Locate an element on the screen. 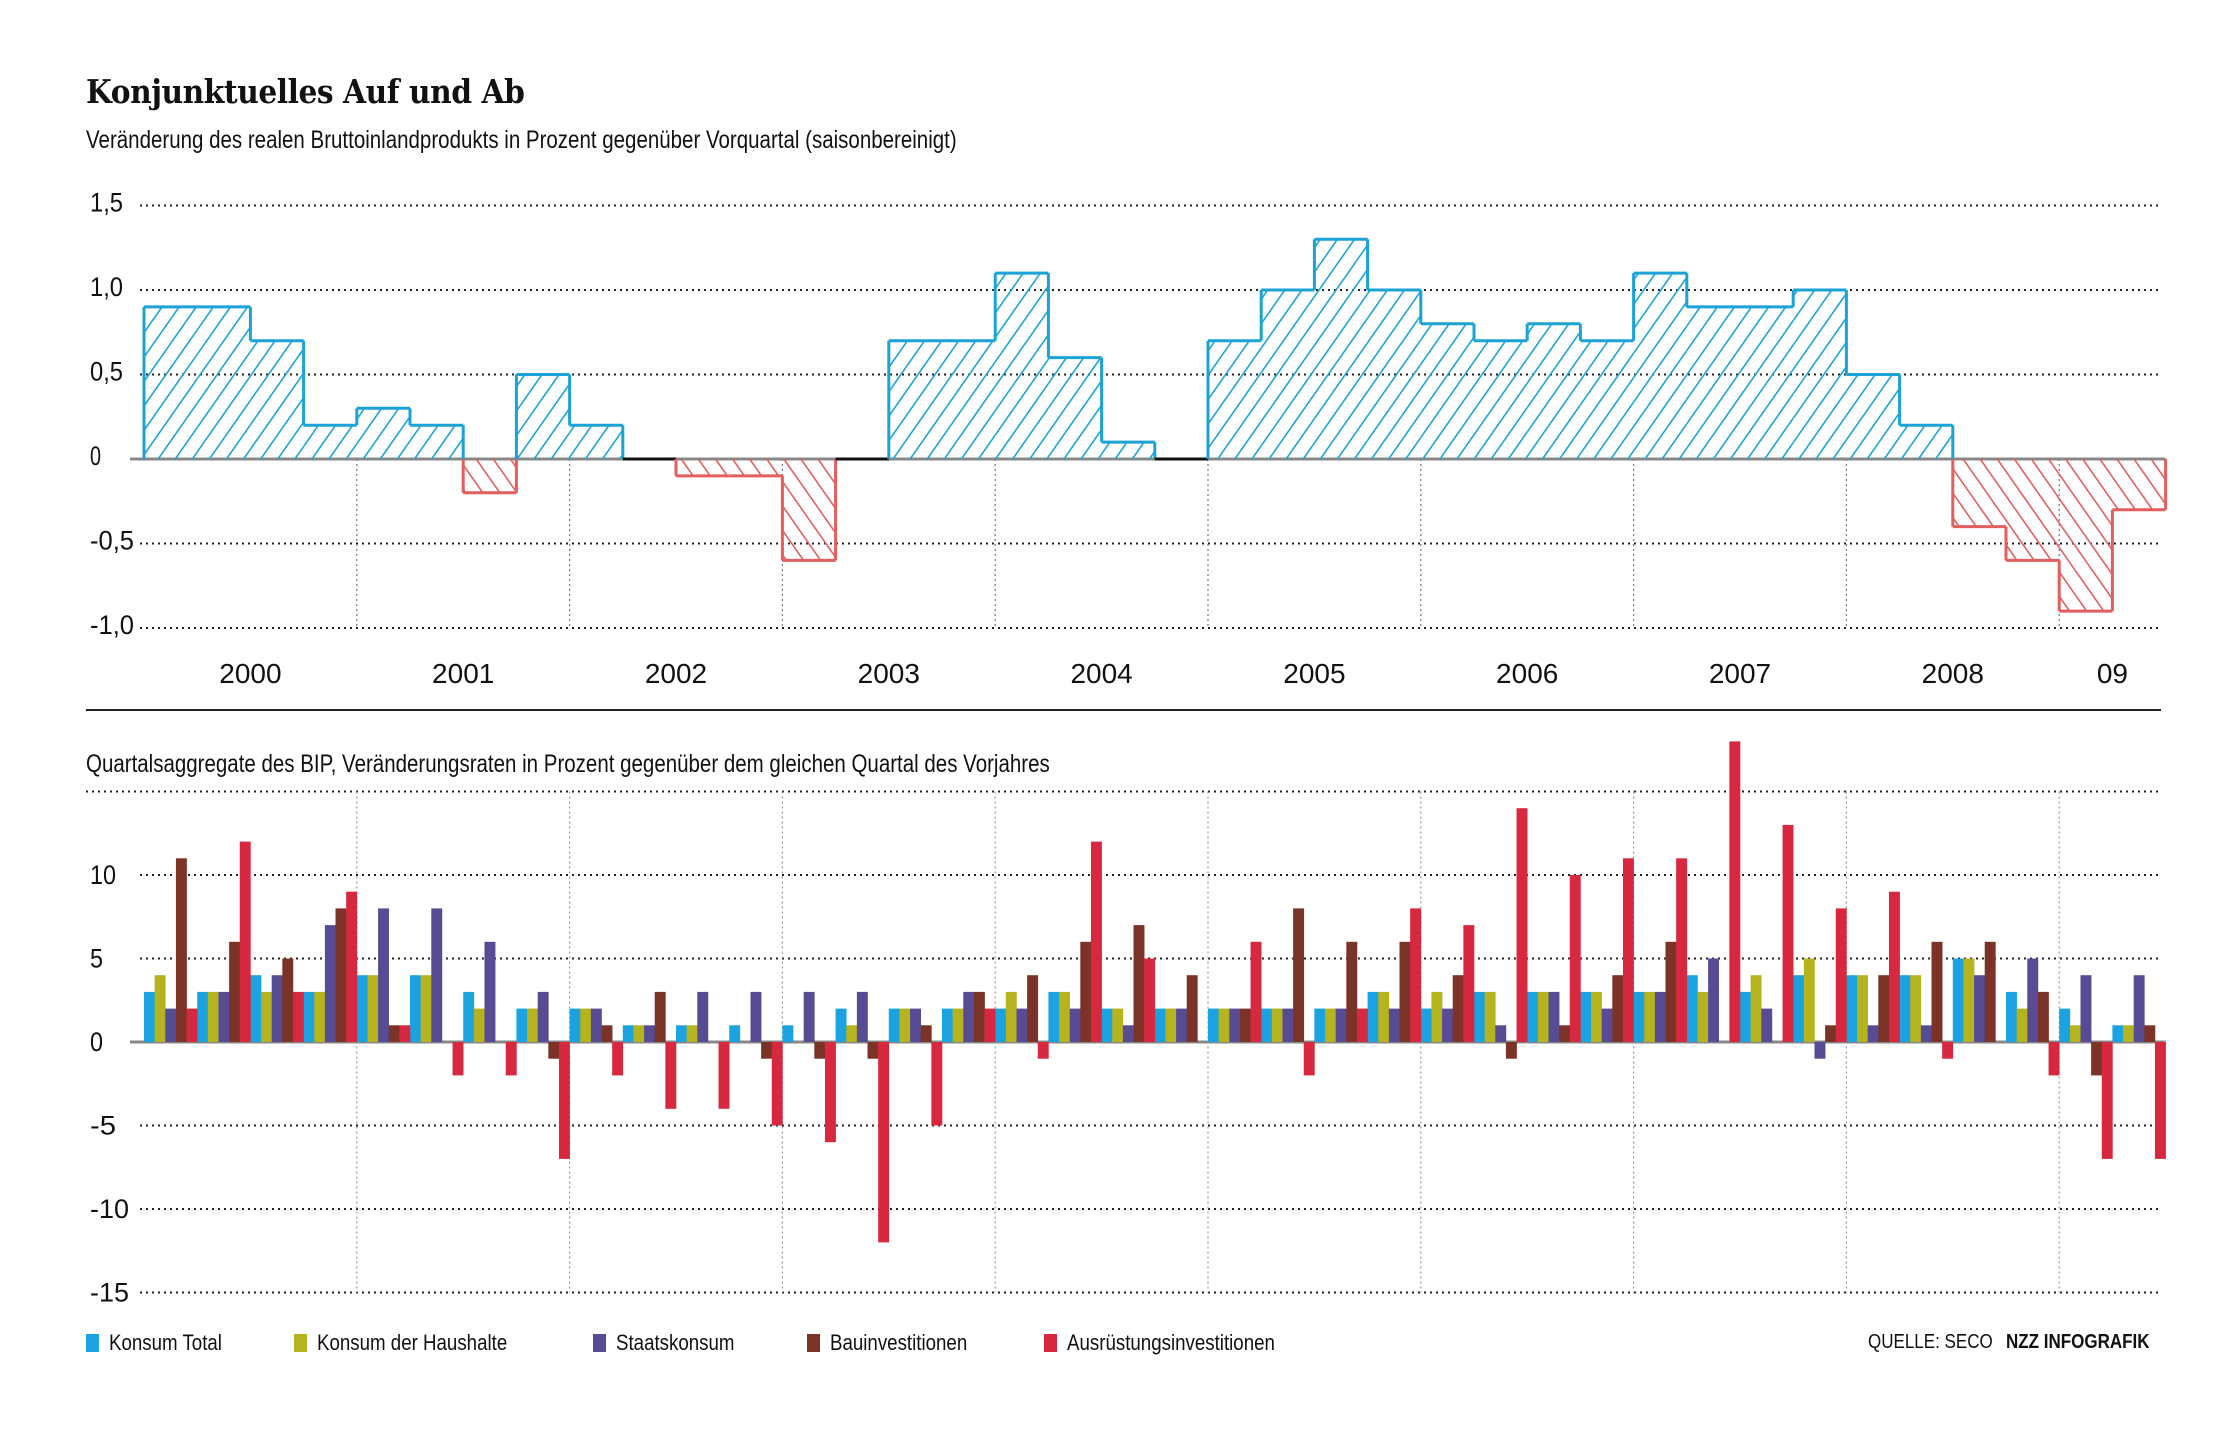 Image resolution: width=2240 pixels, height=1432 pixels. top-chart-y-axis: 1,5 1,0 0,5 0 -0,5 -1,0 is located at coordinates (112, 414).